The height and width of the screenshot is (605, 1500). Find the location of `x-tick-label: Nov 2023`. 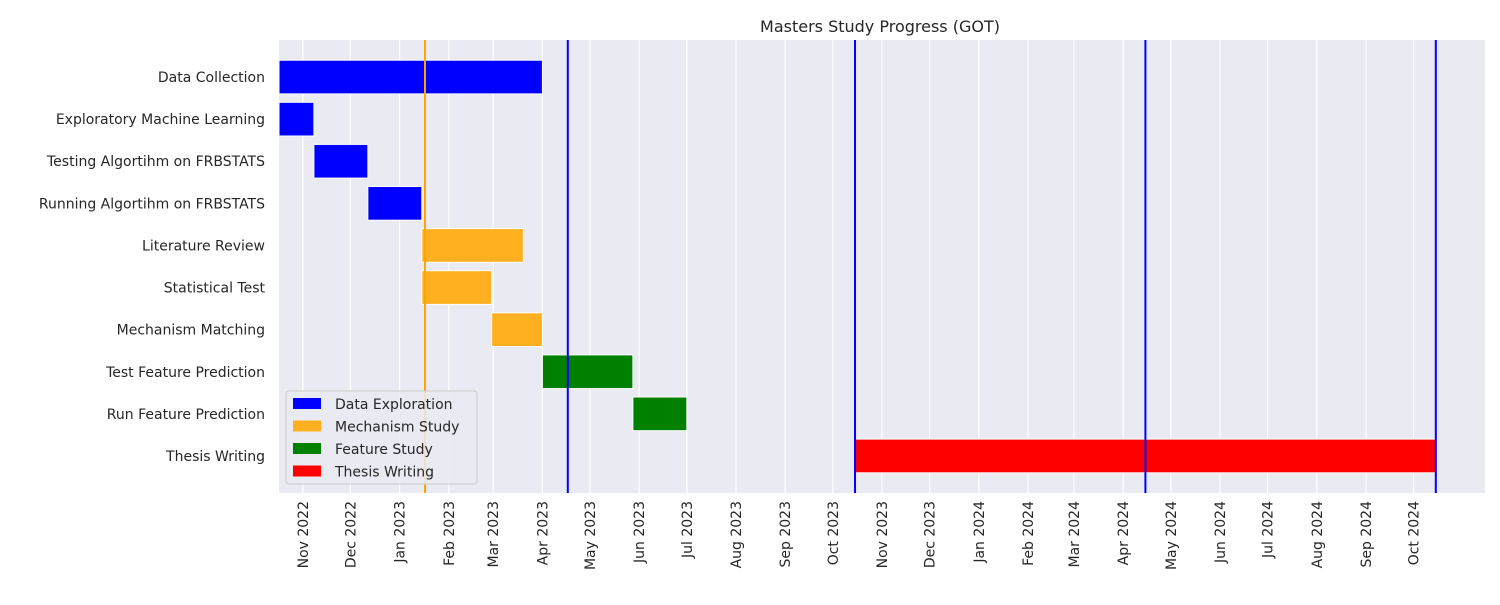

x-tick-label: Nov 2023 is located at coordinates (883, 534).